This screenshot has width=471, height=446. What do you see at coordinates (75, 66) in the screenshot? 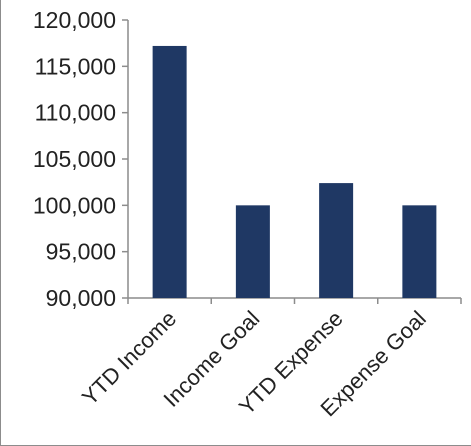
I see `y-tick-label: 115,000` at bounding box center [75, 66].